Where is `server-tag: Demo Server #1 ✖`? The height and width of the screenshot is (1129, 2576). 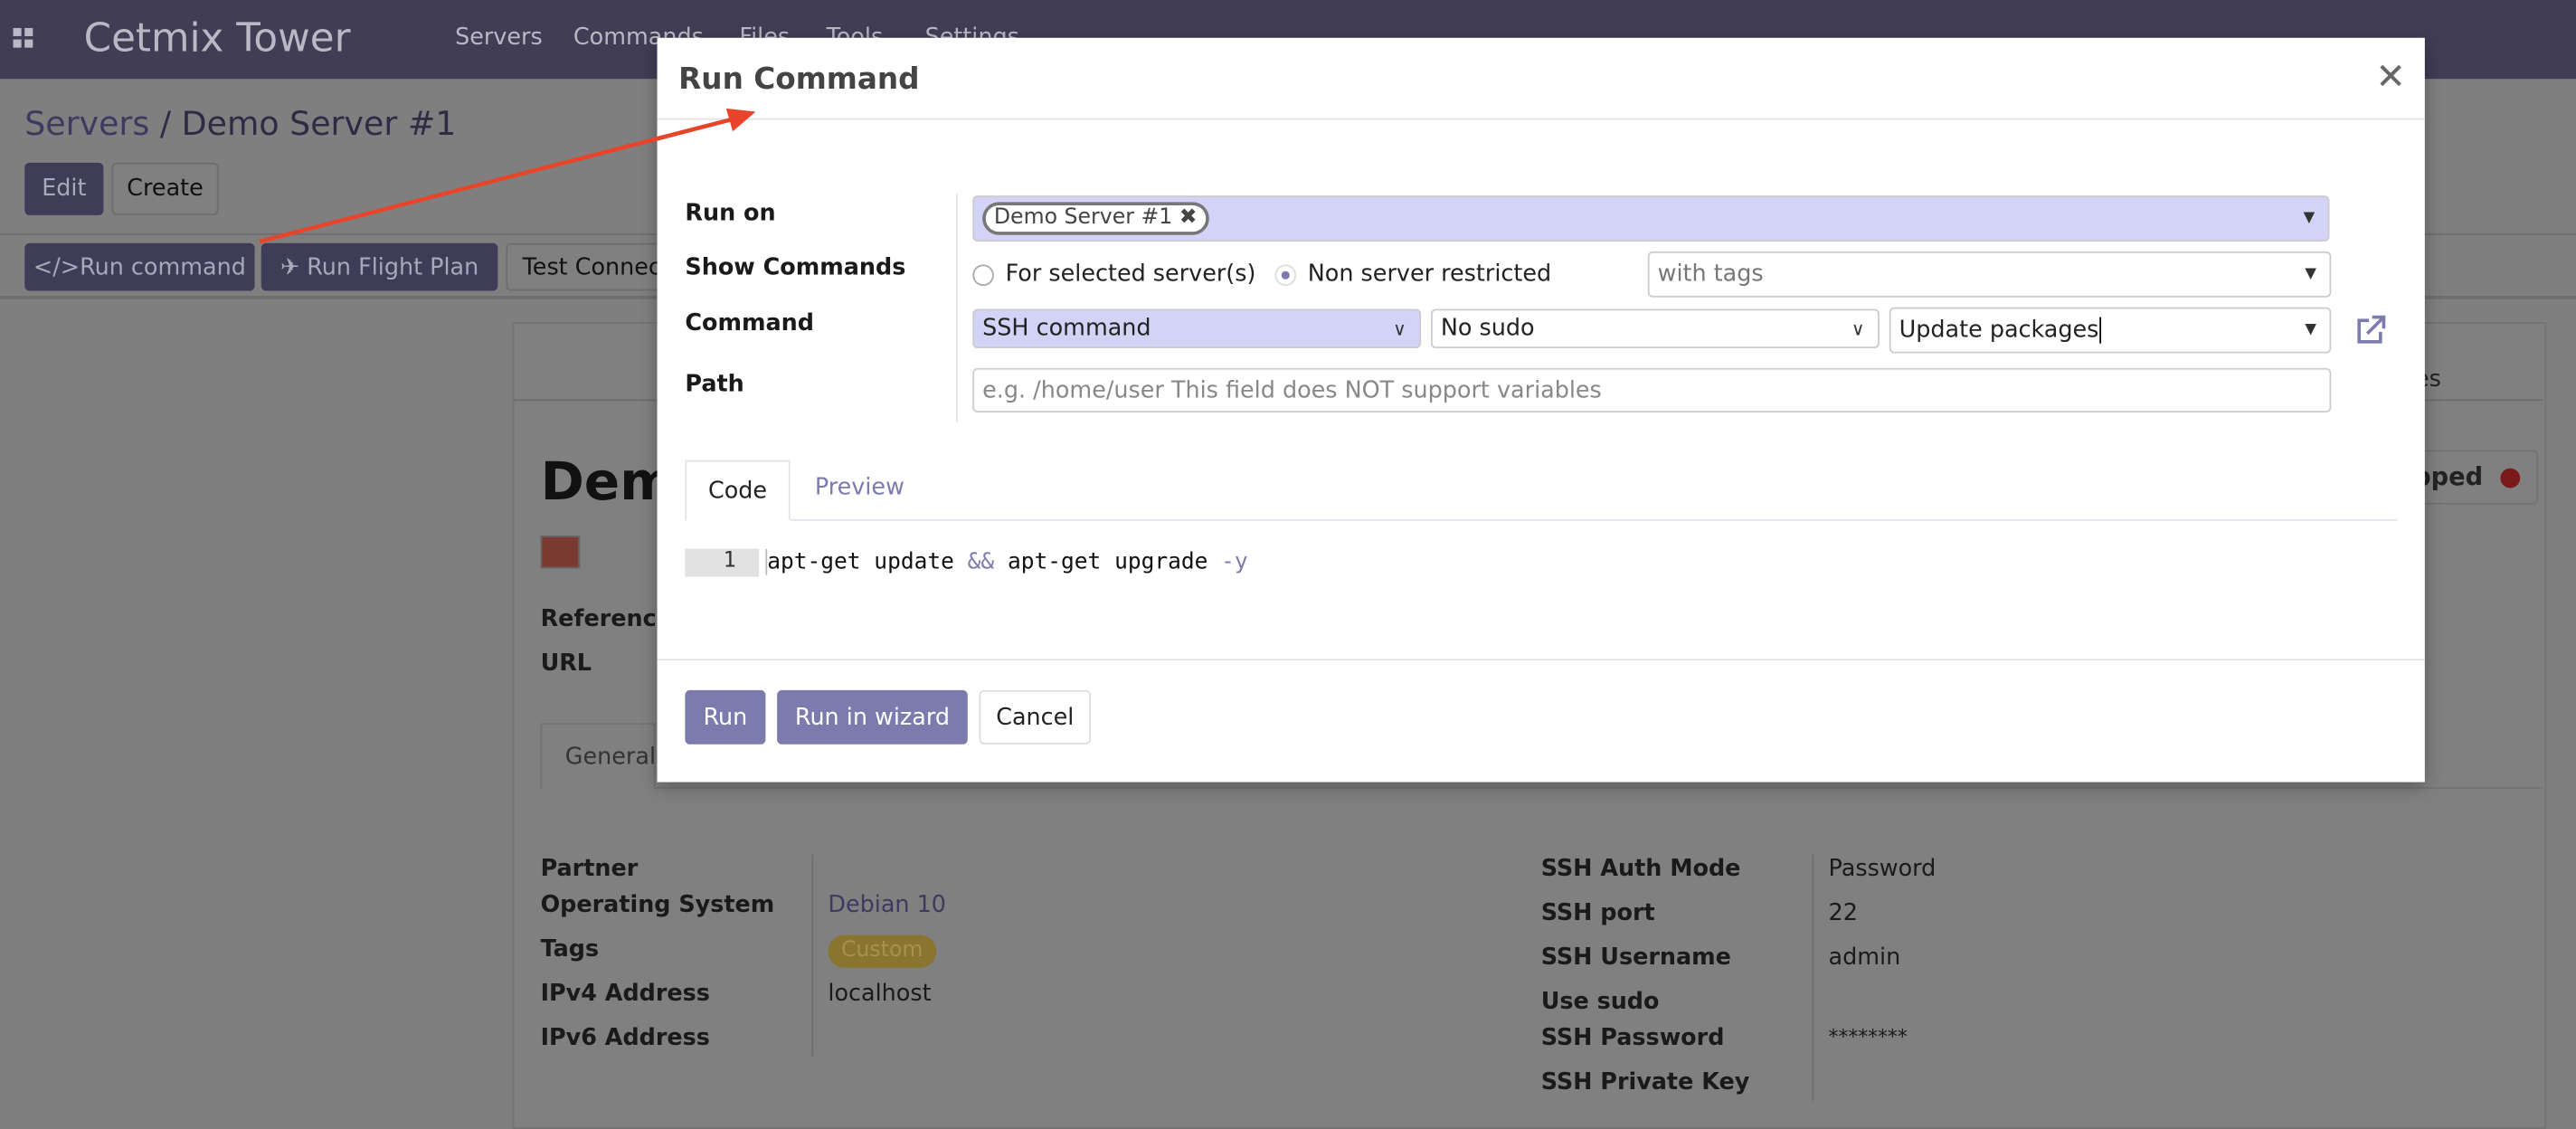 server-tag: Demo Server #1 ✖ is located at coordinates (1095, 218).